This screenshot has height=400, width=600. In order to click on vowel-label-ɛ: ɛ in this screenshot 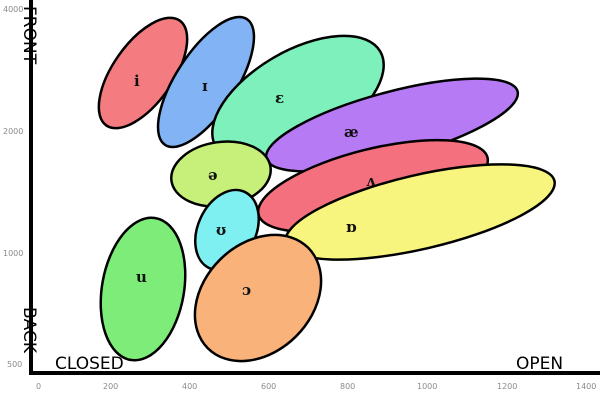, I will do `click(279, 98)`.